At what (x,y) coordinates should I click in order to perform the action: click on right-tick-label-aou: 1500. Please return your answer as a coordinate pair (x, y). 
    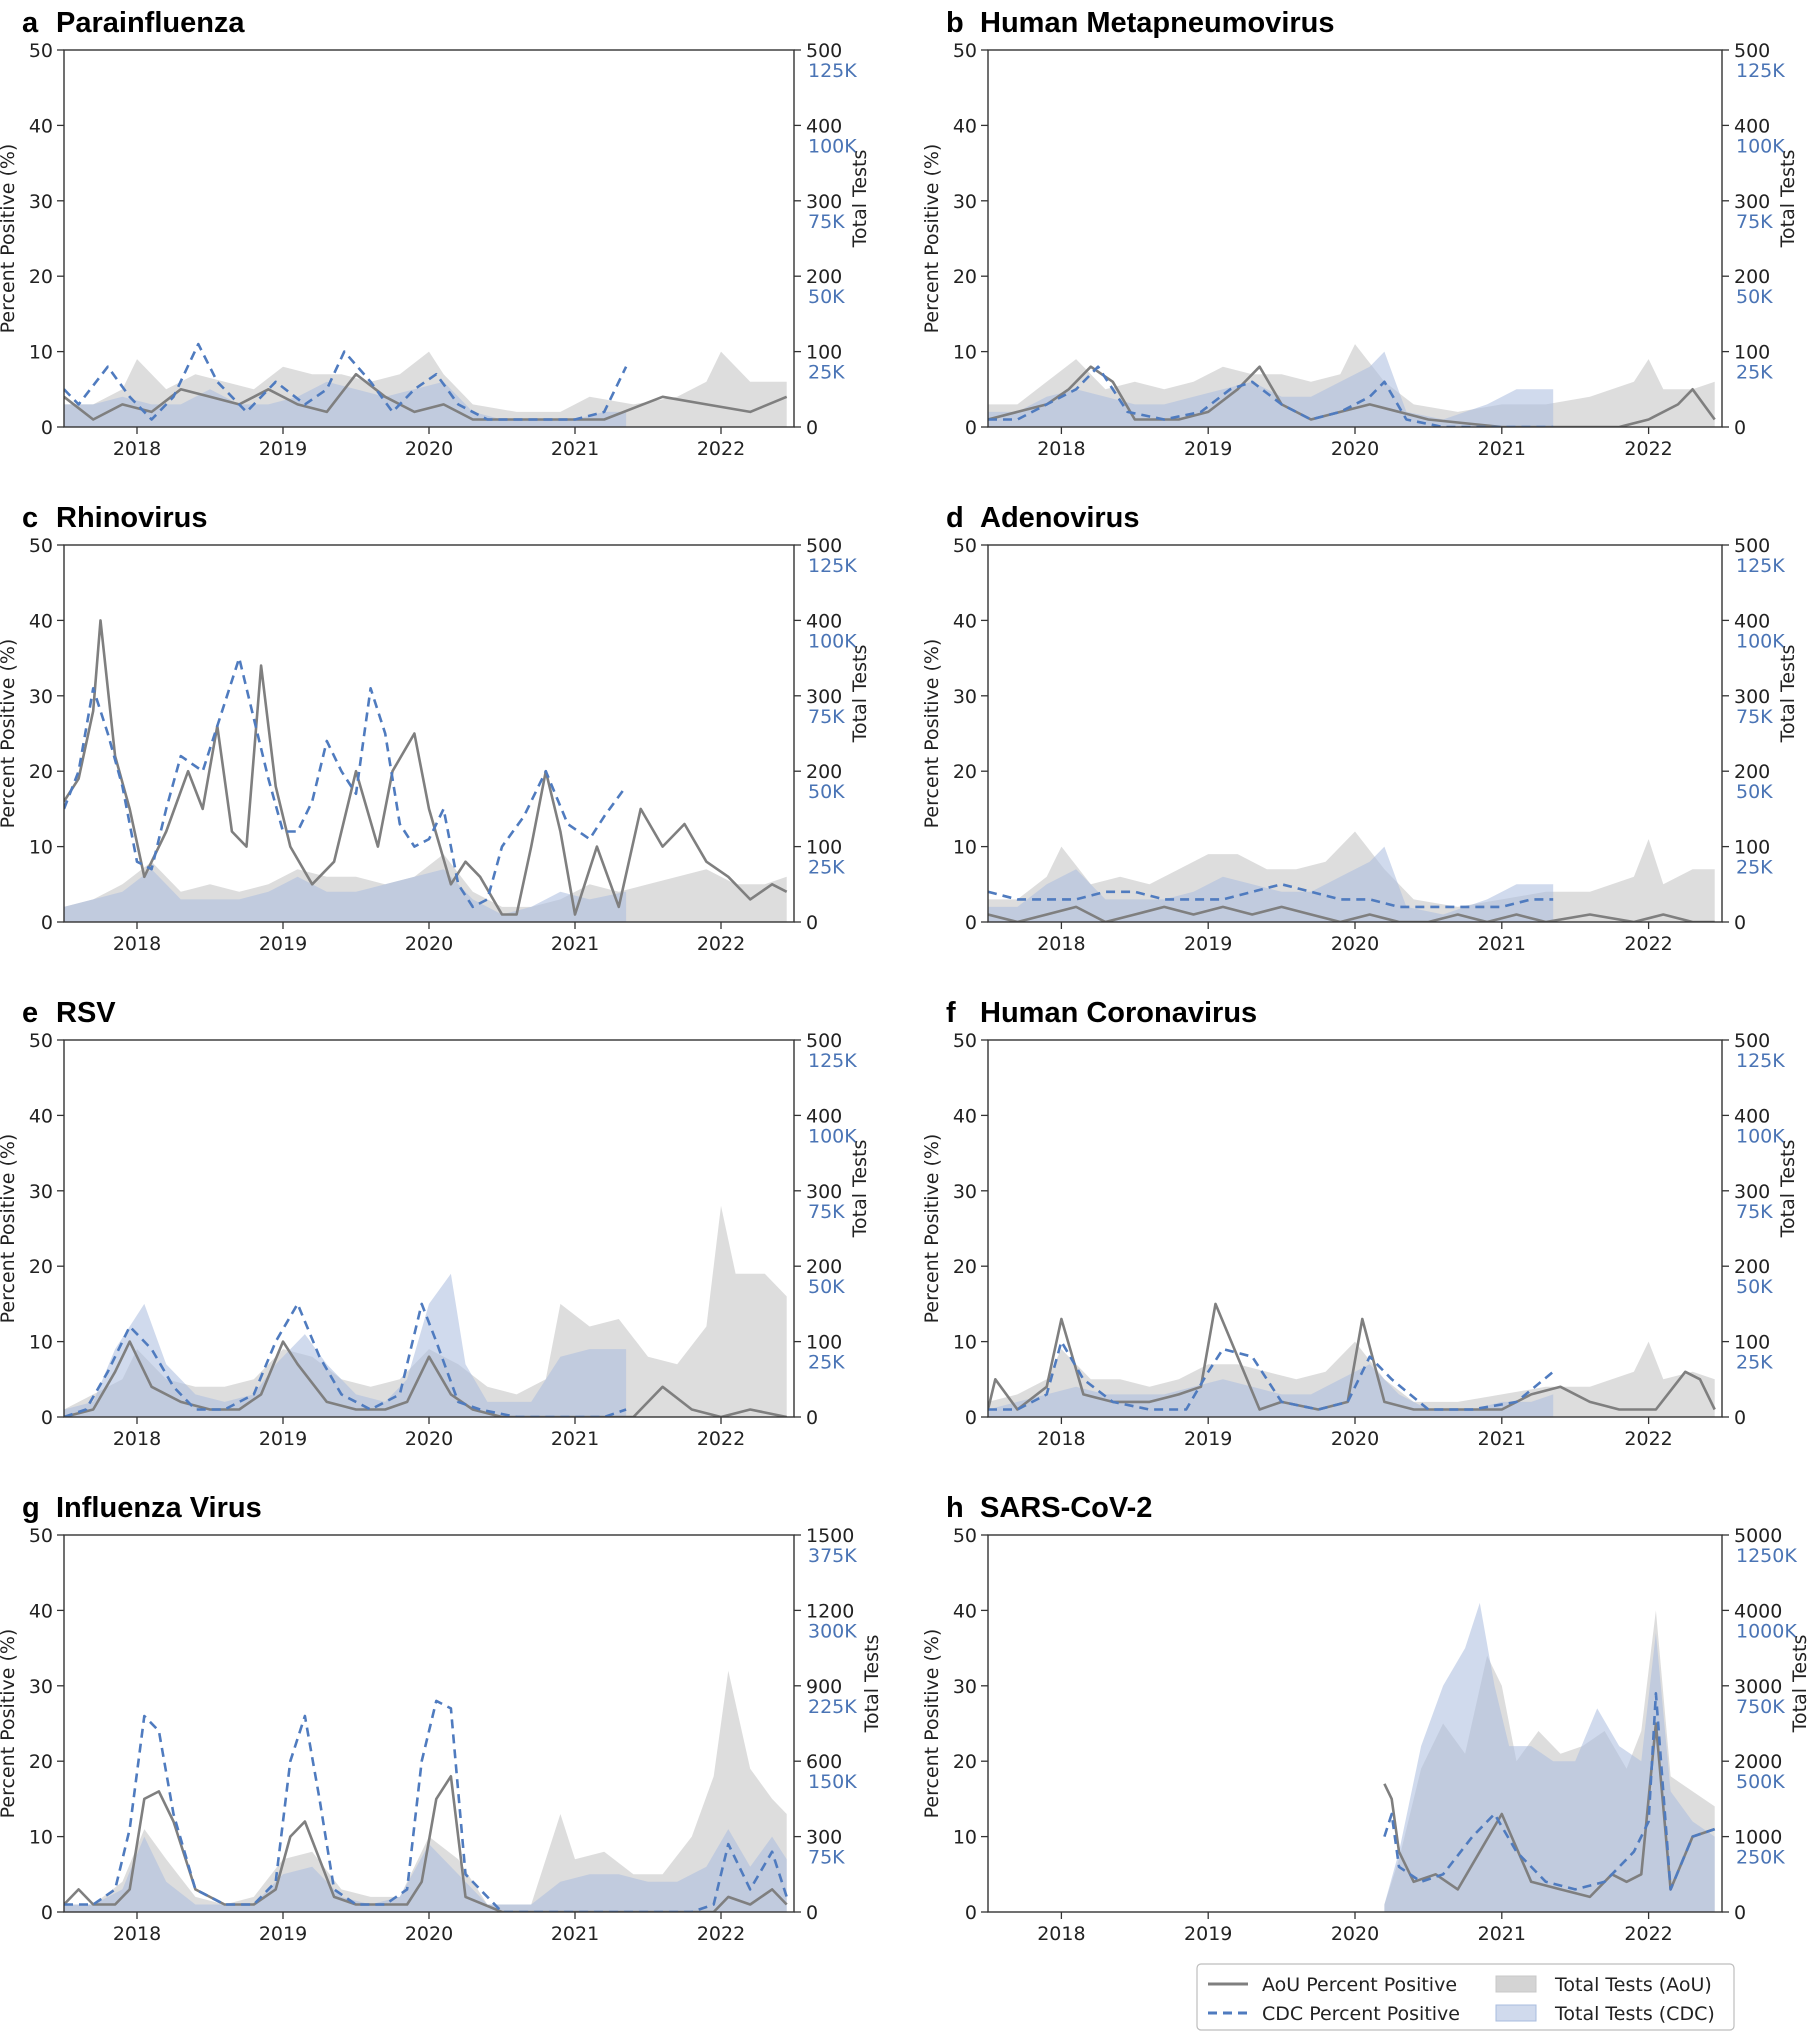
    Looking at the image, I should click on (830, 1536).